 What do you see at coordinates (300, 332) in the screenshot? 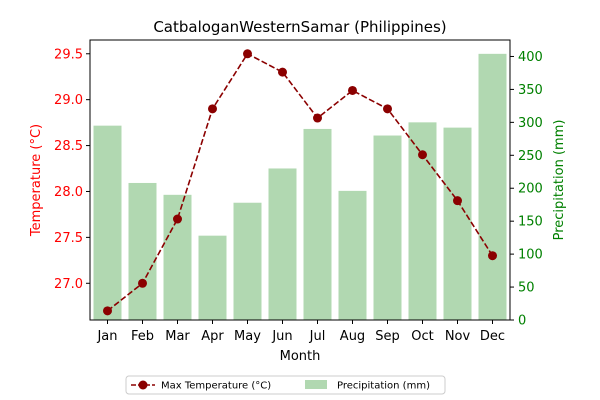
I see `x-axis-ticks: Jan Feb Mar Apr May Jun Jul Aug Sep Oct Nov Dec` at bounding box center [300, 332].